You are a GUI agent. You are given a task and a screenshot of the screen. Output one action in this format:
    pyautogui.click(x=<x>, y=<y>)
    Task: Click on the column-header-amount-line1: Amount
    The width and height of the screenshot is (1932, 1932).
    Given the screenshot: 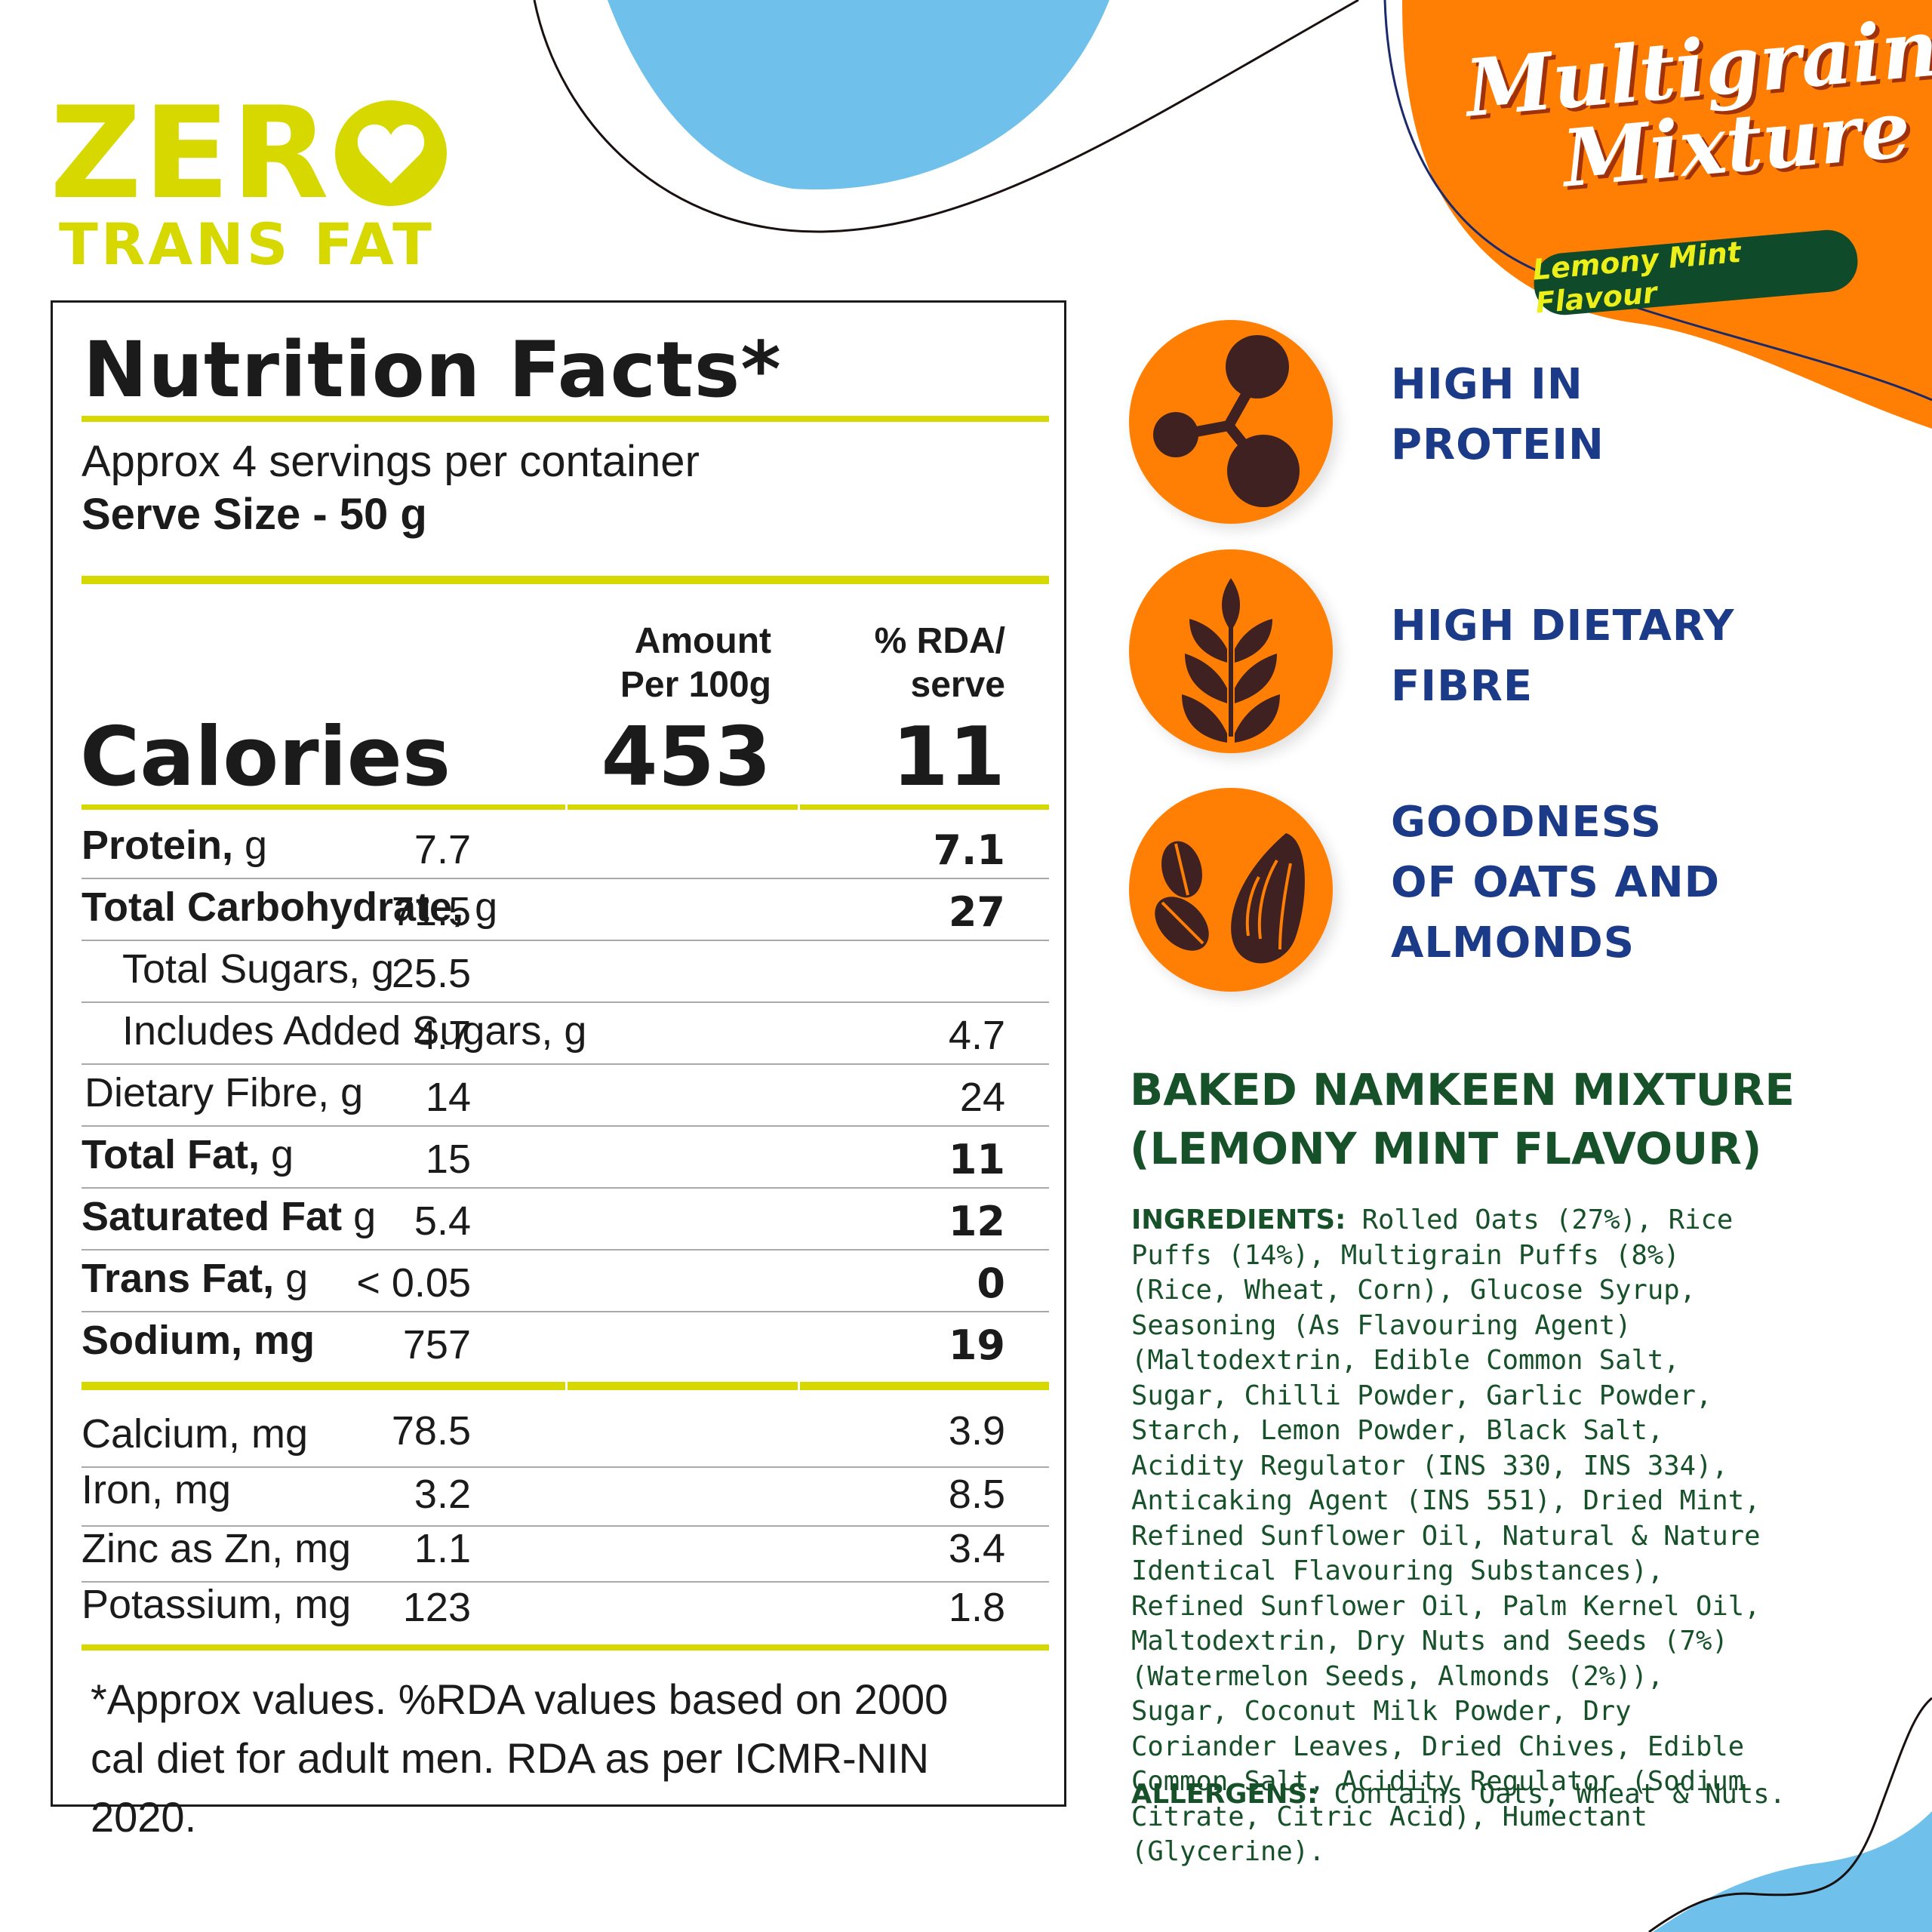 What is the action you would take?
    pyautogui.click(x=702, y=641)
    